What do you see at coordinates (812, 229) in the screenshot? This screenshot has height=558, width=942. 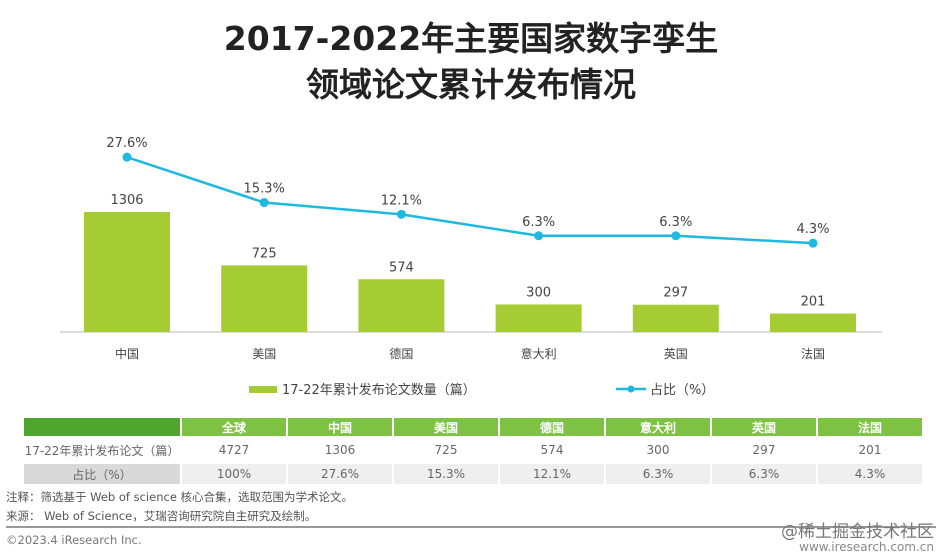 I see `line-label: 4.3%` at bounding box center [812, 229].